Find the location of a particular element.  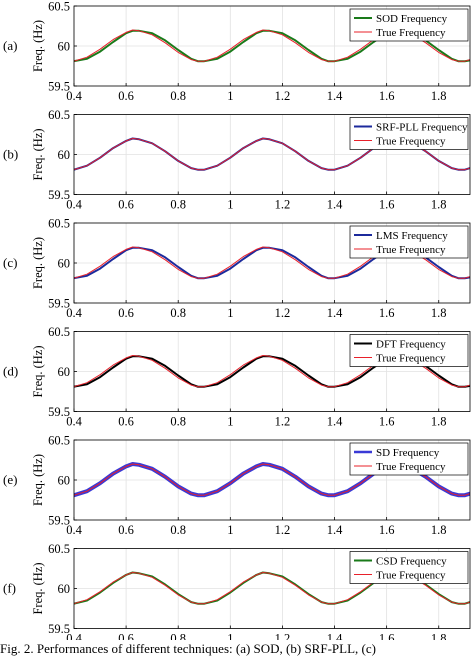

legend: SOD Frequency True Frequency is located at coordinates (409, 25).